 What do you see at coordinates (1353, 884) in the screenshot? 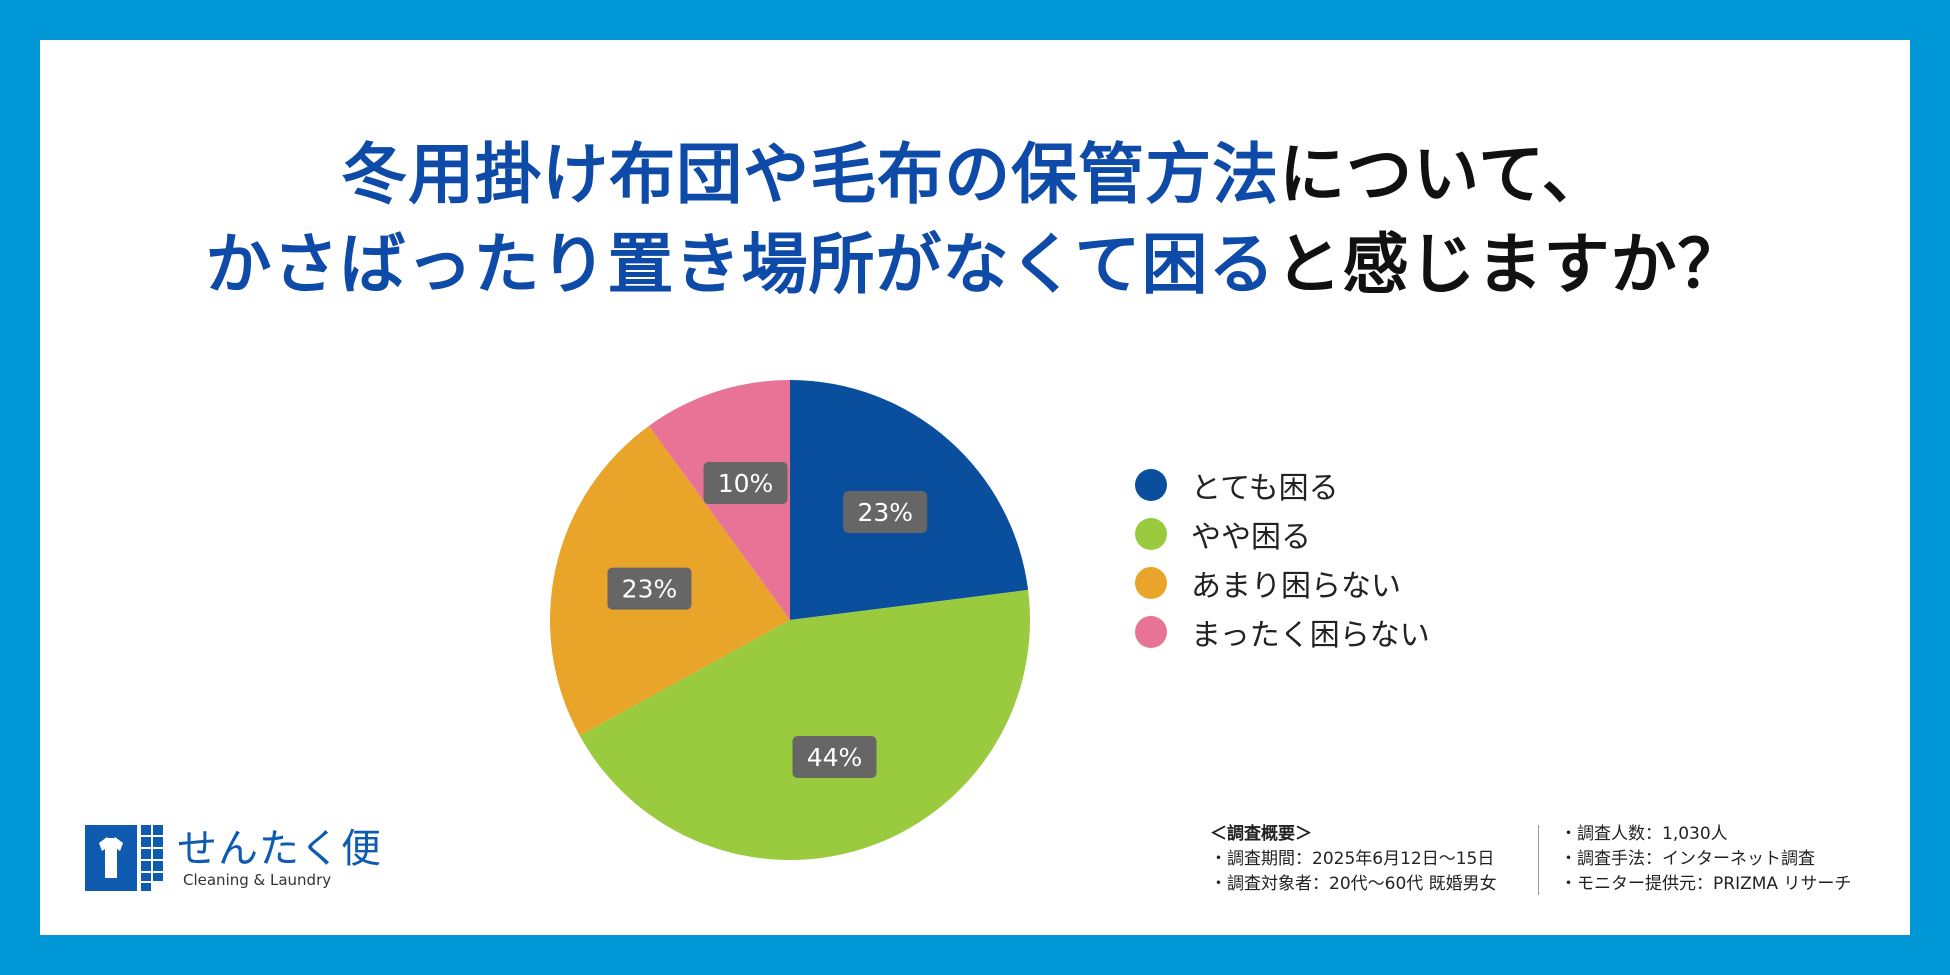
I see `survey-note: ・調査対象者：20代～60代 既婚男女` at bounding box center [1353, 884].